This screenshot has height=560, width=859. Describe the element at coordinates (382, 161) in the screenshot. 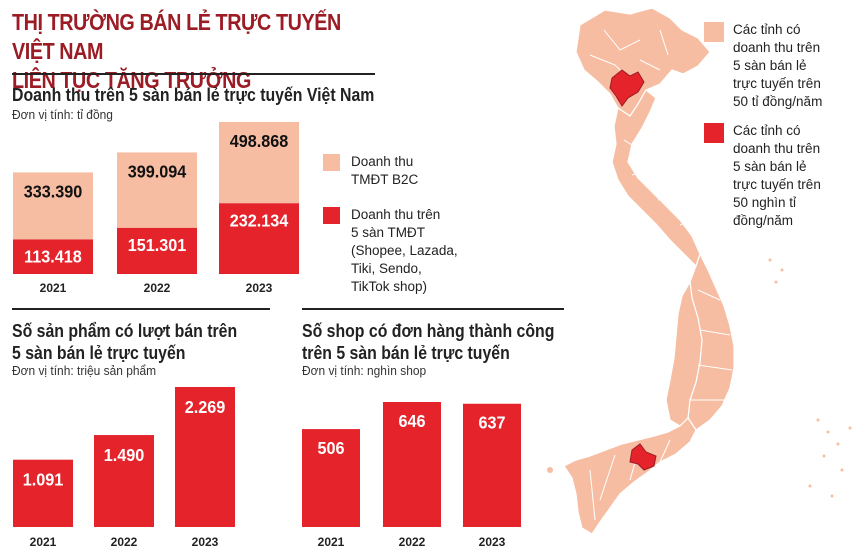

I see `legend-b2c-line: Doanh thu` at that location.